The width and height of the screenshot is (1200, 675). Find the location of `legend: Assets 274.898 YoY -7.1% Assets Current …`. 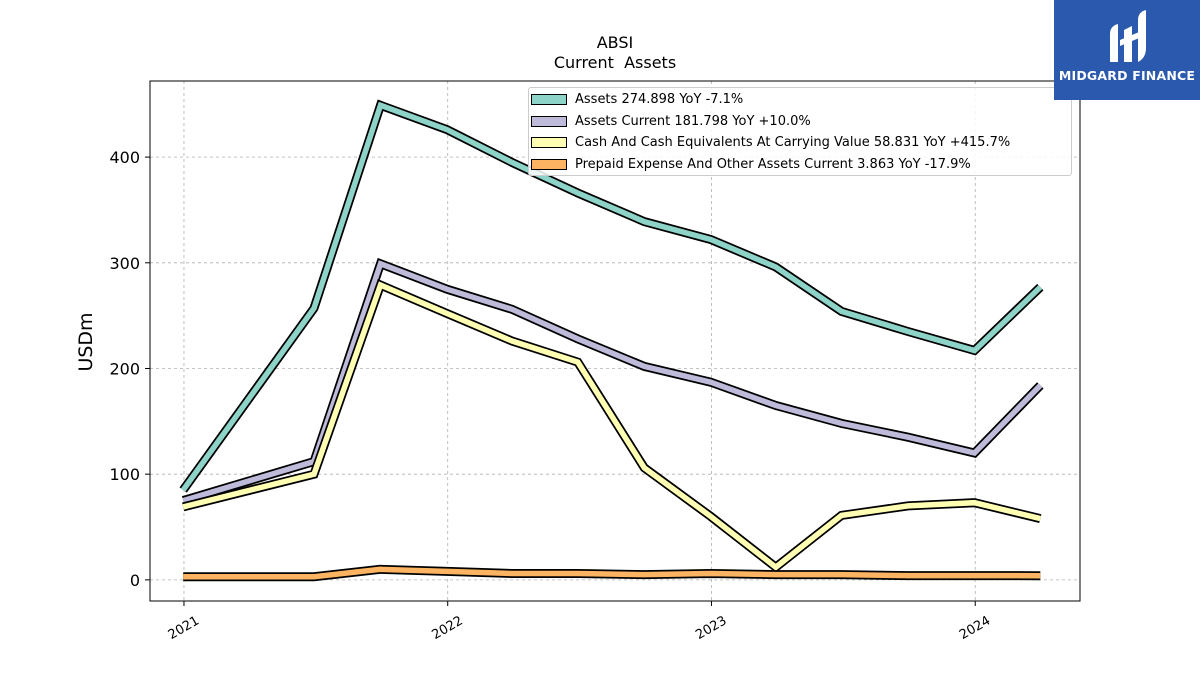

legend: Assets 274.898 YoY -7.1% Assets Current … is located at coordinates (800, 131).